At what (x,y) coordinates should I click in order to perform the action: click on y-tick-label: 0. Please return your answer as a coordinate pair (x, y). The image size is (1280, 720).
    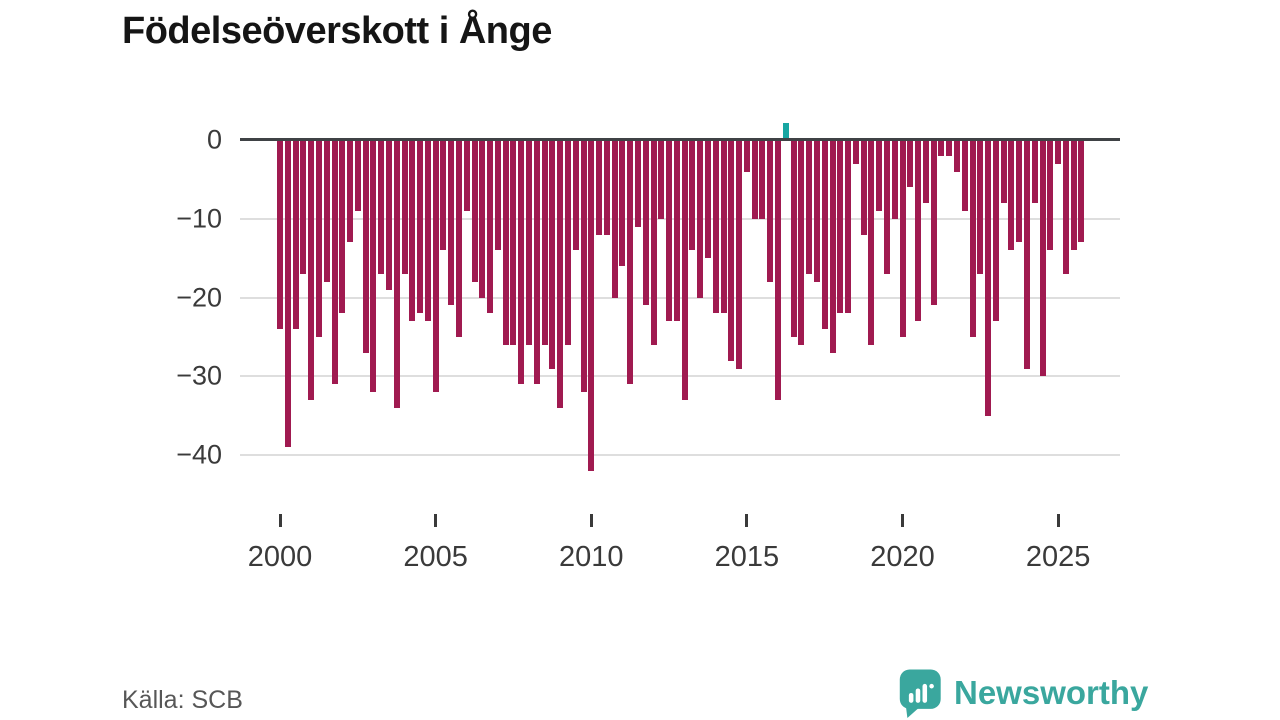
    Looking at the image, I should click on (214, 139).